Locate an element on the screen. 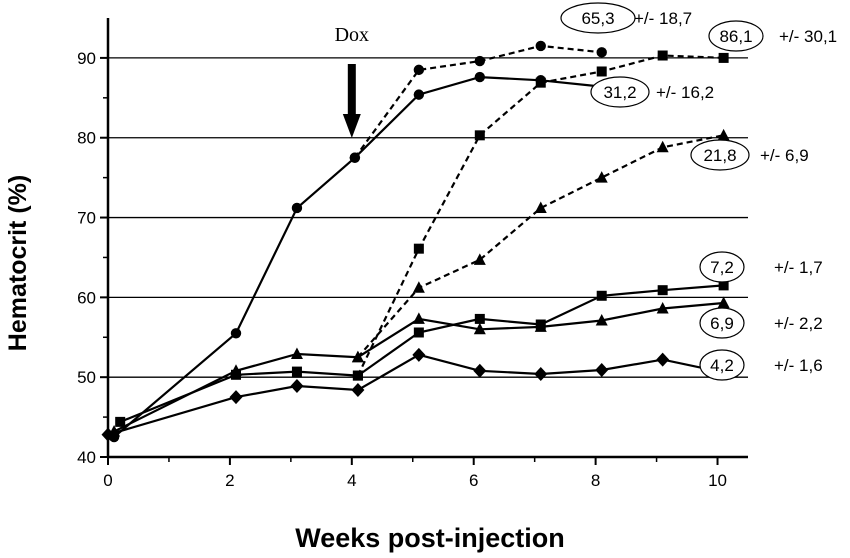  annotation-square-solid: 7,2 +/- 1,7 is located at coordinates (761, 267).